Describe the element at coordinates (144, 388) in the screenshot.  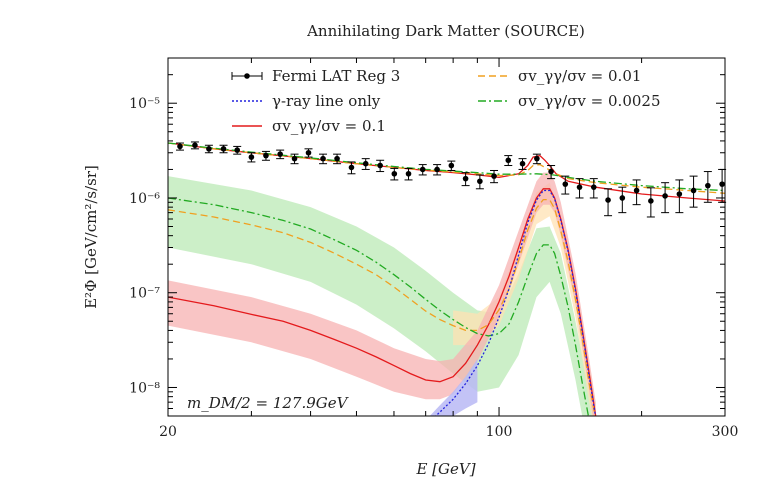
I see `y-tick-label: 10⁻⁸` at that location.